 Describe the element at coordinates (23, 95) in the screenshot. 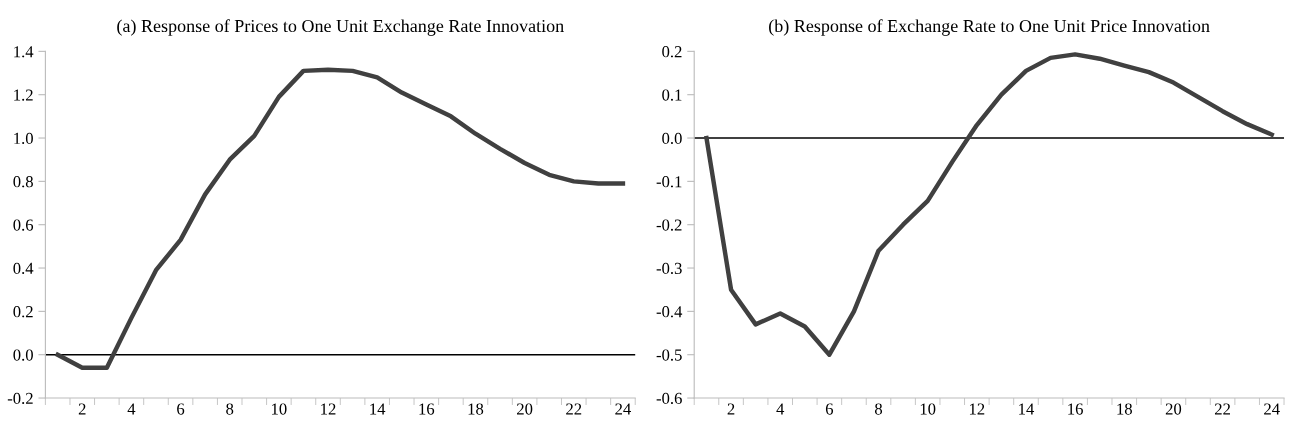

I see `y-tick-label: 1.2` at that location.